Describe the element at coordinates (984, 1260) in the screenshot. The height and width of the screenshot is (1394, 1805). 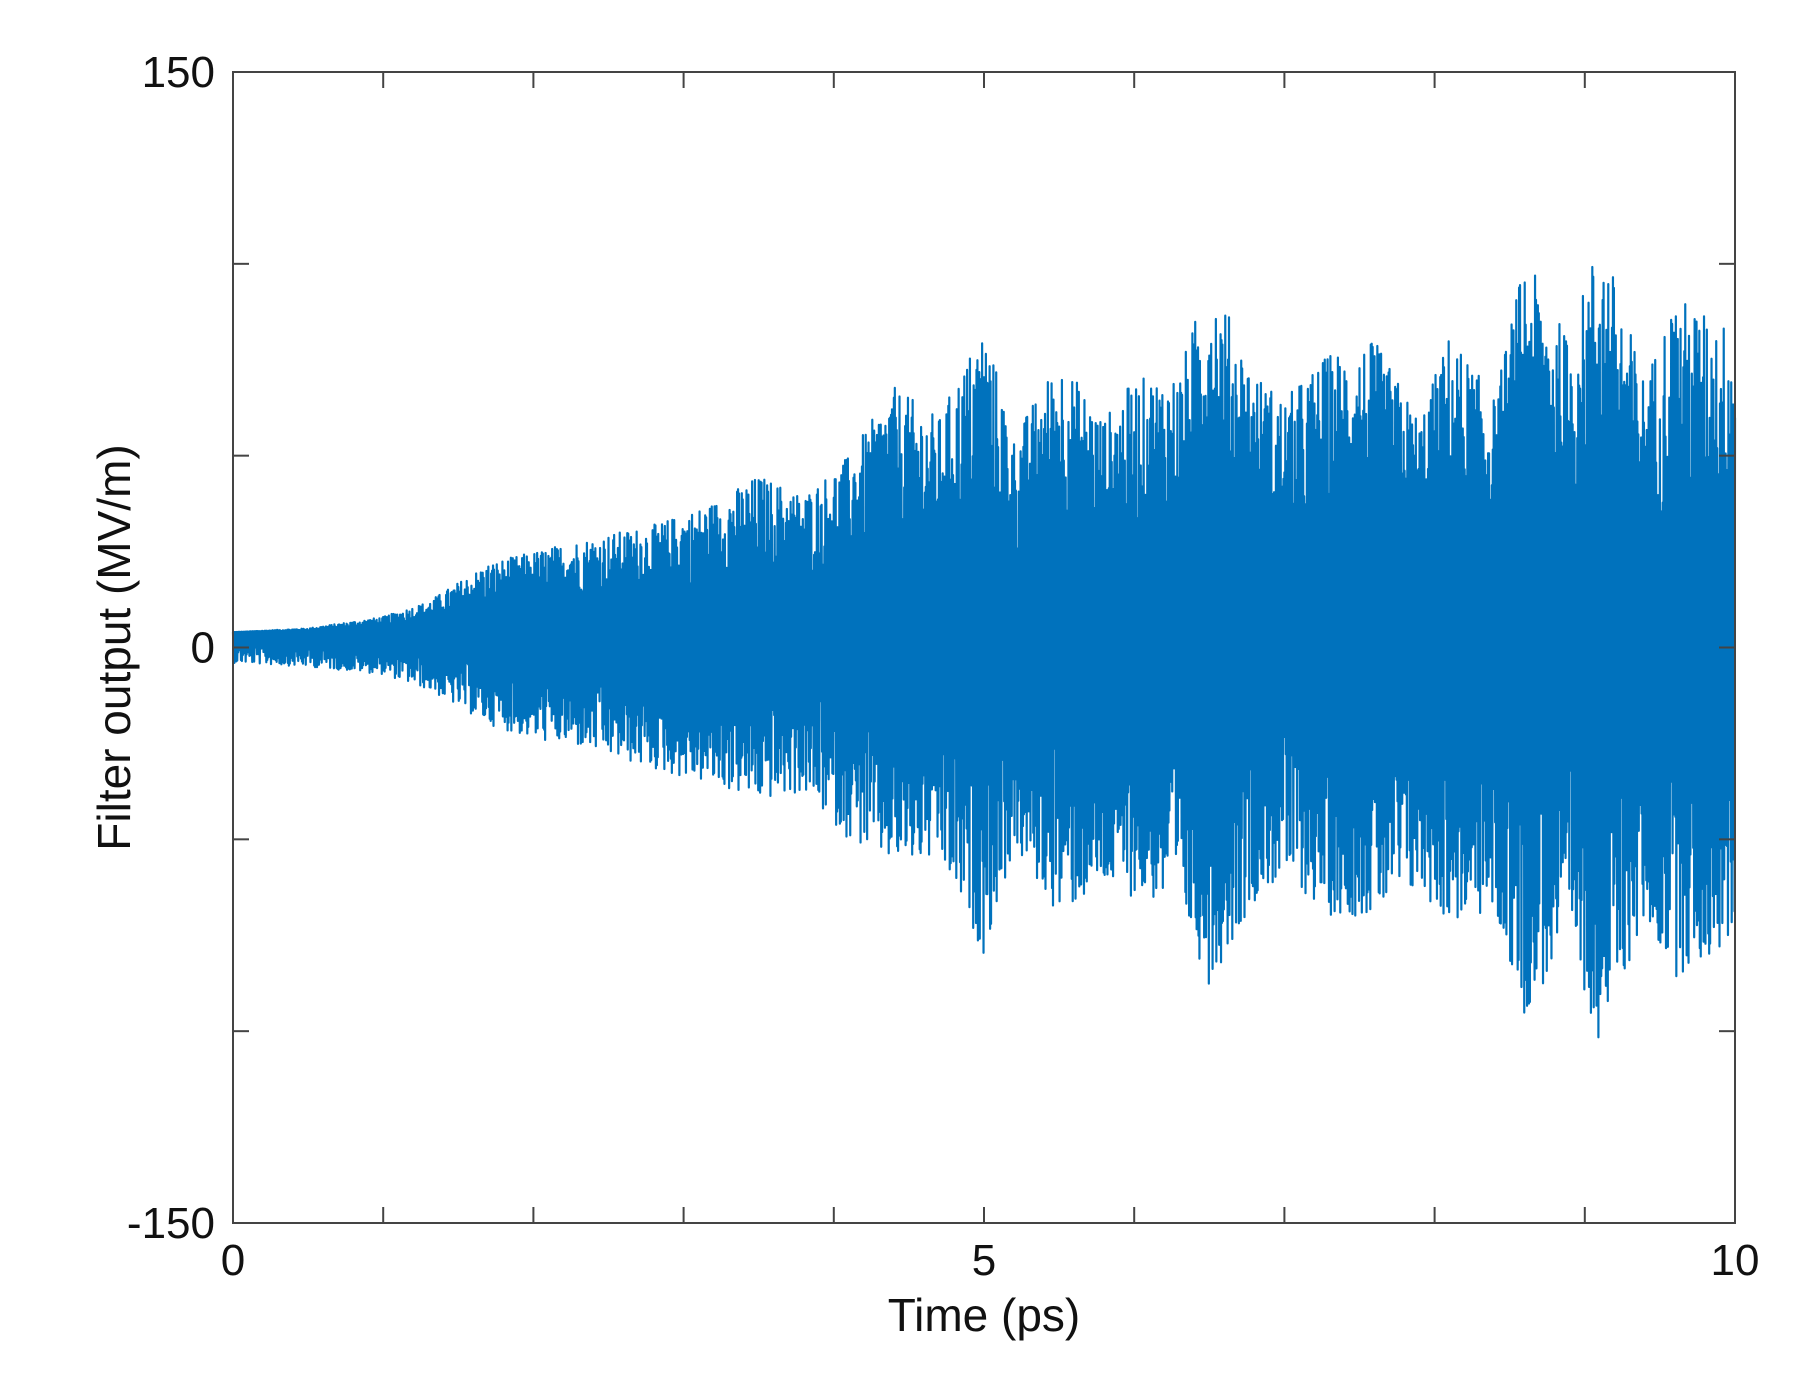
I see `x-tick-label: 5` at that location.